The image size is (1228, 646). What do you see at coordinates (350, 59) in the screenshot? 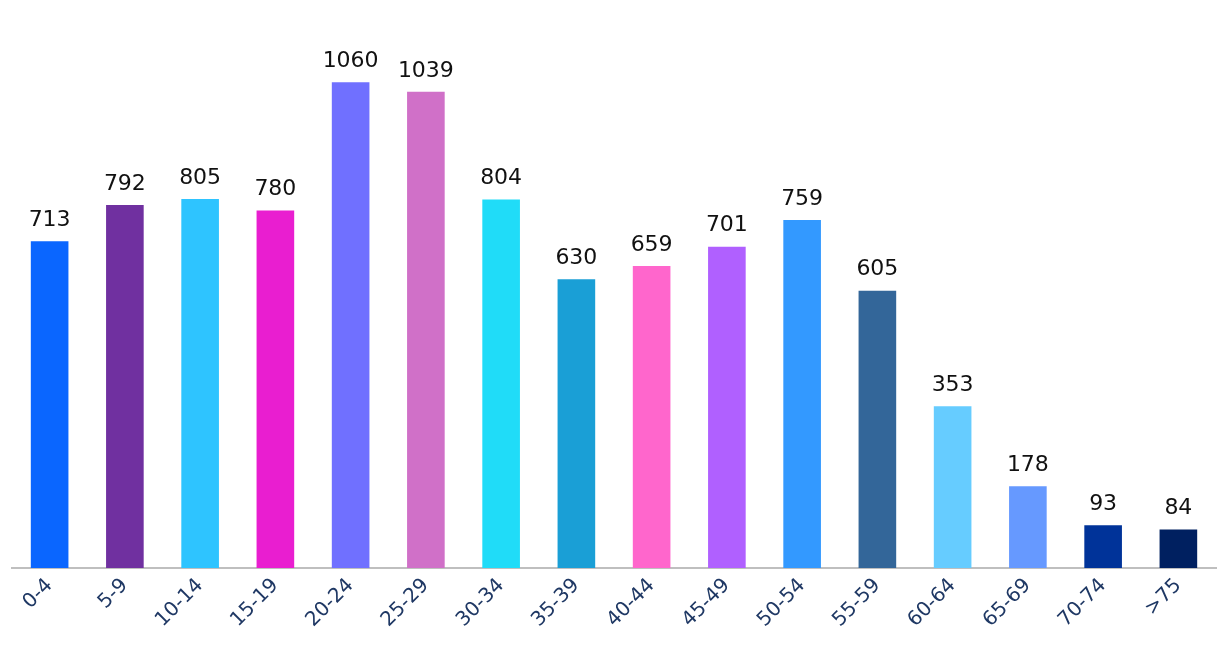
I see `data-label: 1060` at bounding box center [350, 59].